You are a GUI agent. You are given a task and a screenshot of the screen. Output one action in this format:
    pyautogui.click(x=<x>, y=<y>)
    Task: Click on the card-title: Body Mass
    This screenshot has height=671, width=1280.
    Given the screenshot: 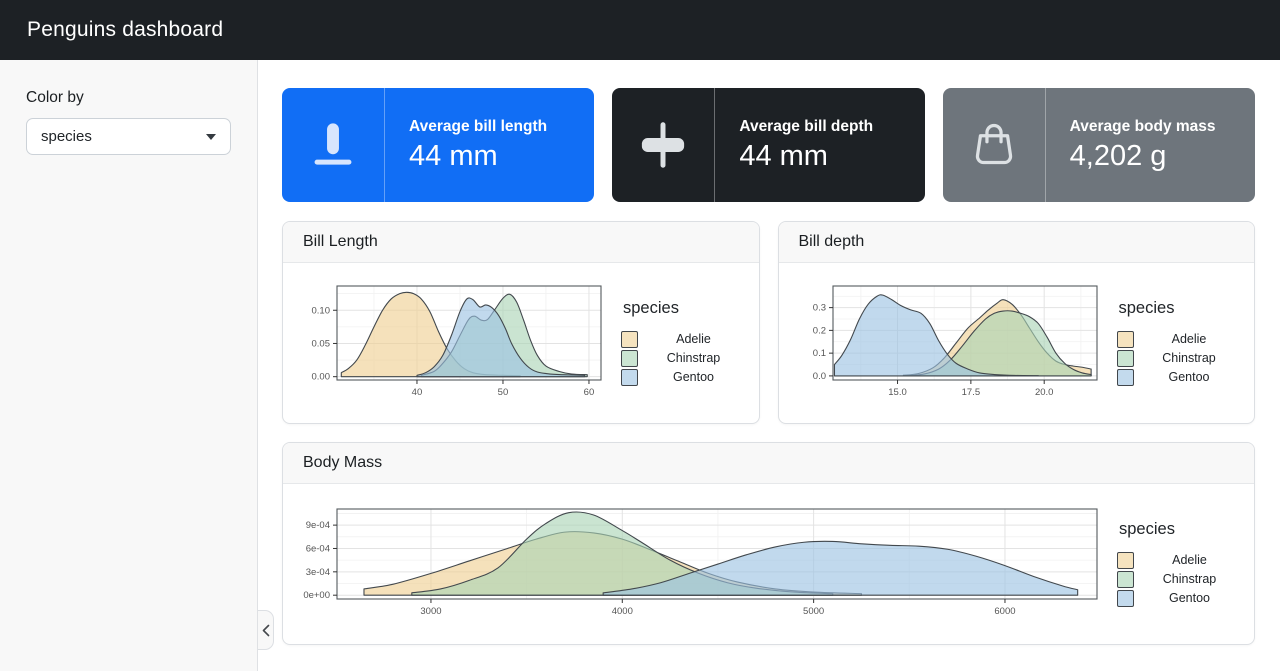 What is the action you would take?
    pyautogui.click(x=768, y=463)
    